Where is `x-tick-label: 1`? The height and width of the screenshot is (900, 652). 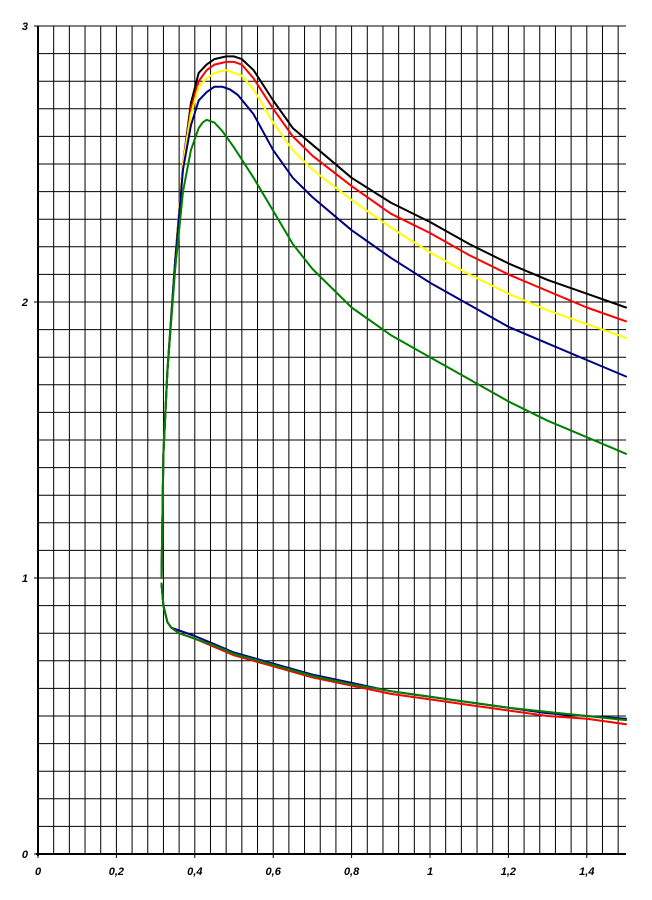
x-tick-label: 1 is located at coordinates (430, 872).